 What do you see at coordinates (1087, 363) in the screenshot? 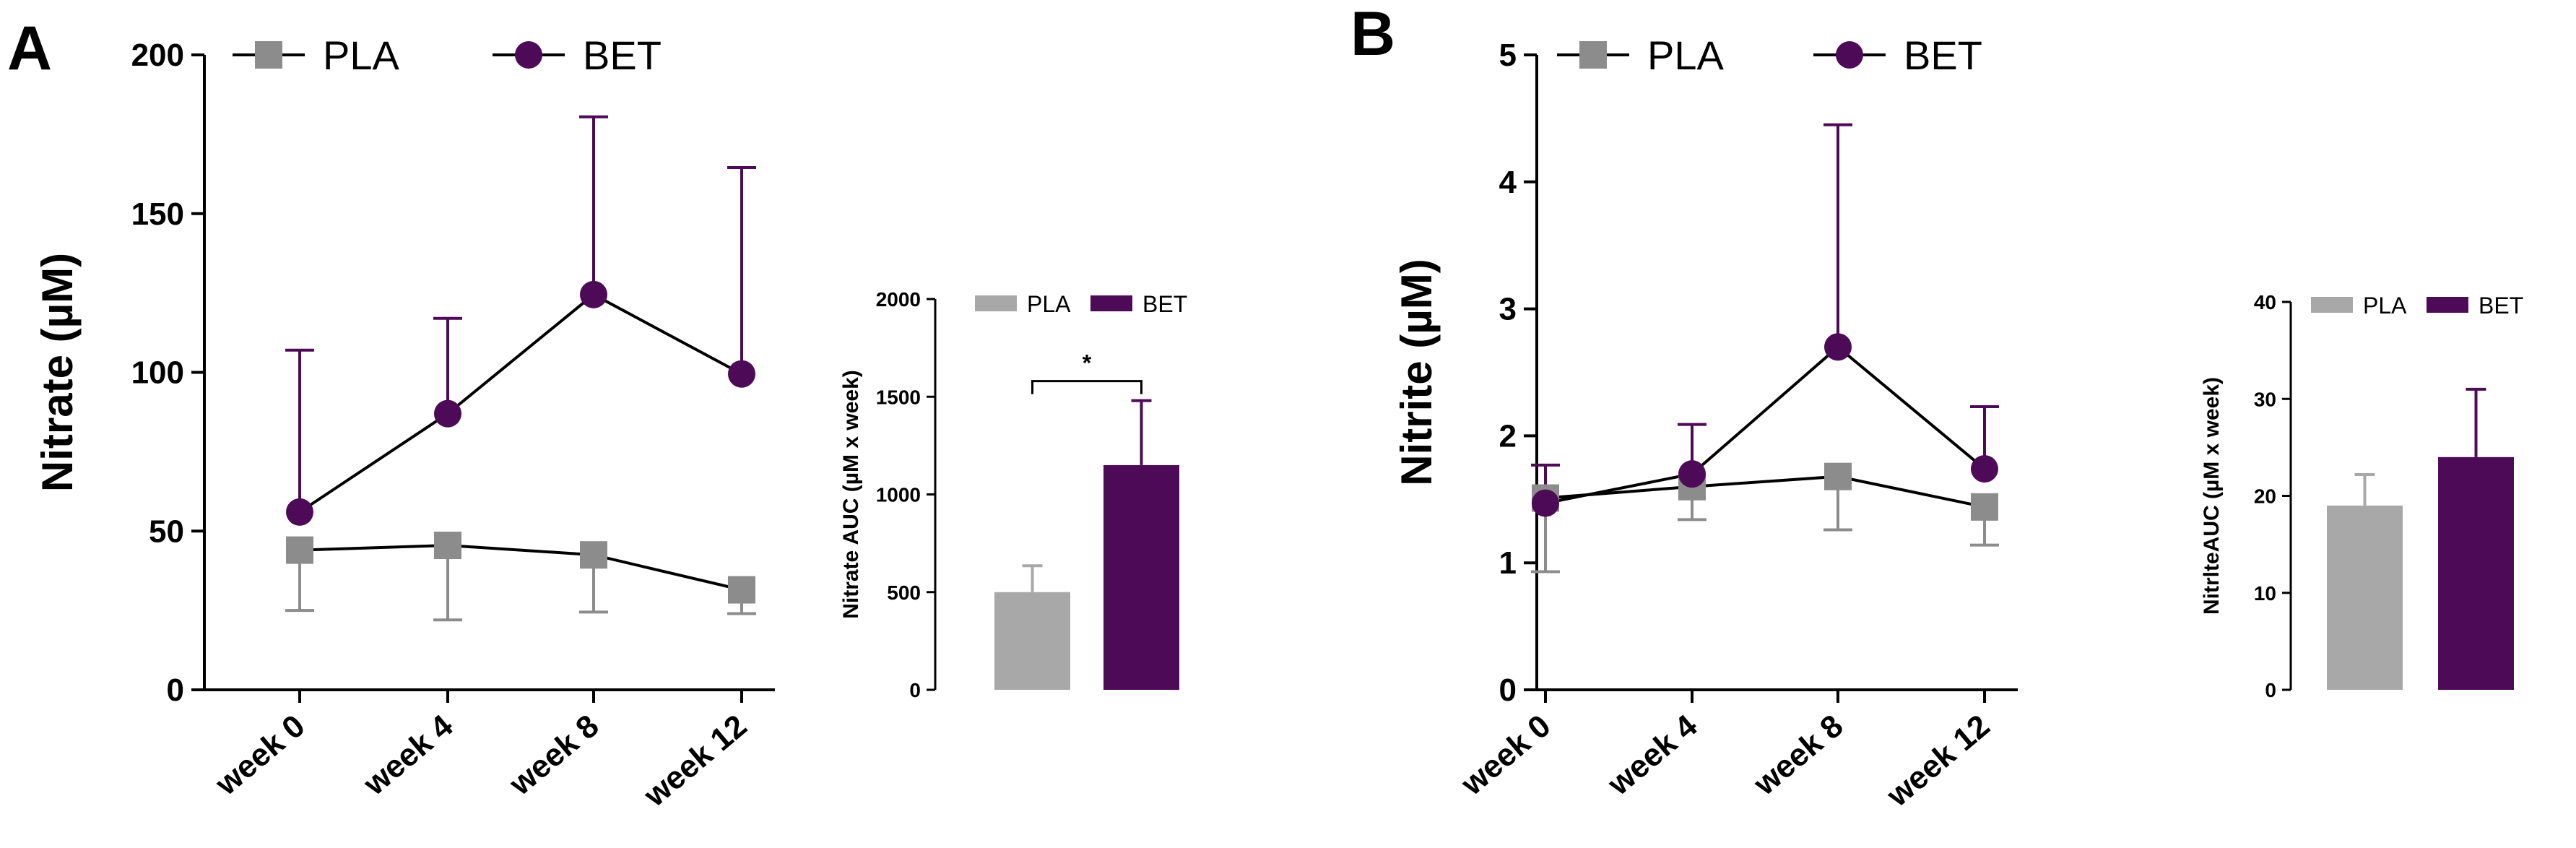
I see `significance-star: *` at bounding box center [1087, 363].